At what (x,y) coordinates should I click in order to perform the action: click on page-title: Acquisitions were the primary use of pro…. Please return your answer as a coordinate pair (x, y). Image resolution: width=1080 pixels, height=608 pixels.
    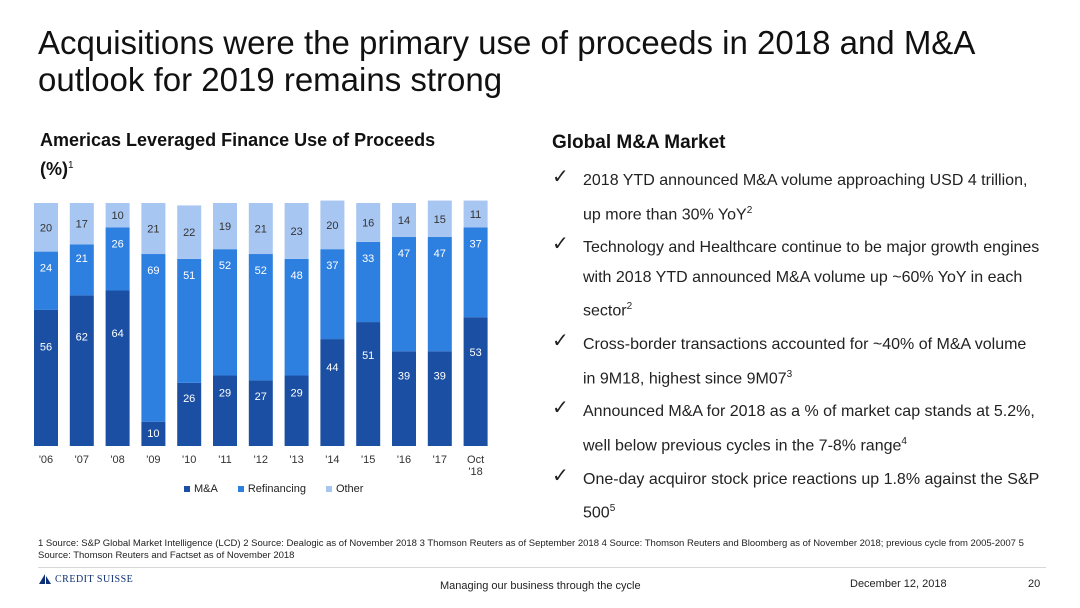
    Looking at the image, I should click on (506, 61).